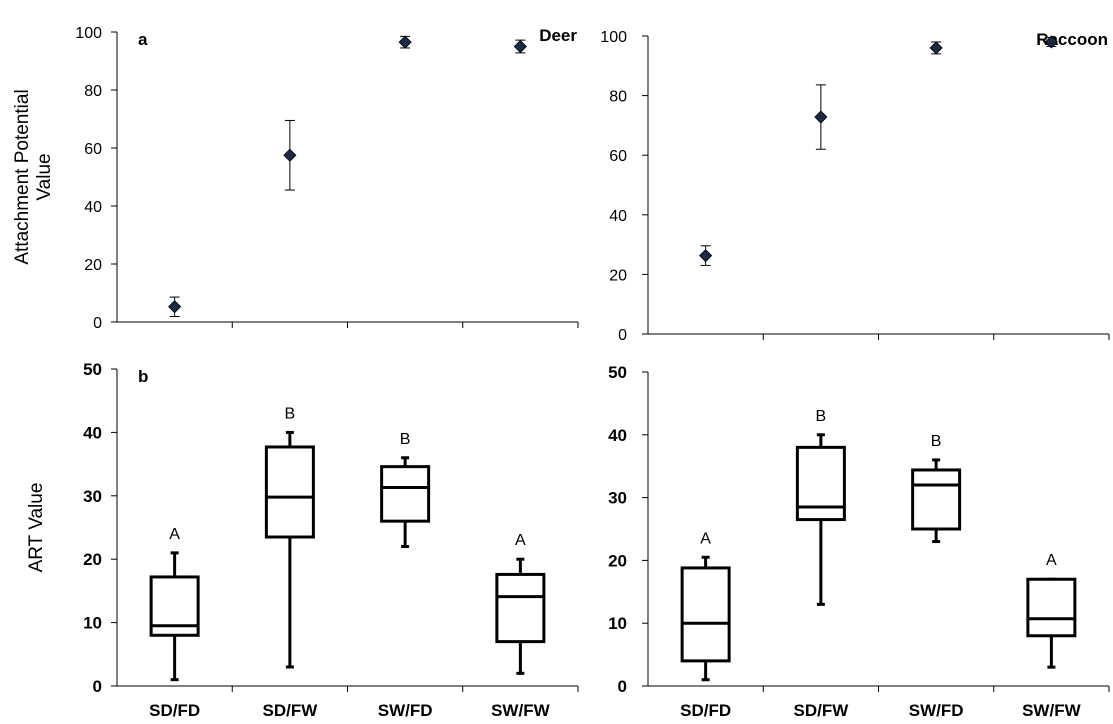 This screenshot has height=724, width=1113. What do you see at coordinates (44, 176) in the screenshot?
I see `y-axis-label: Value` at bounding box center [44, 176].